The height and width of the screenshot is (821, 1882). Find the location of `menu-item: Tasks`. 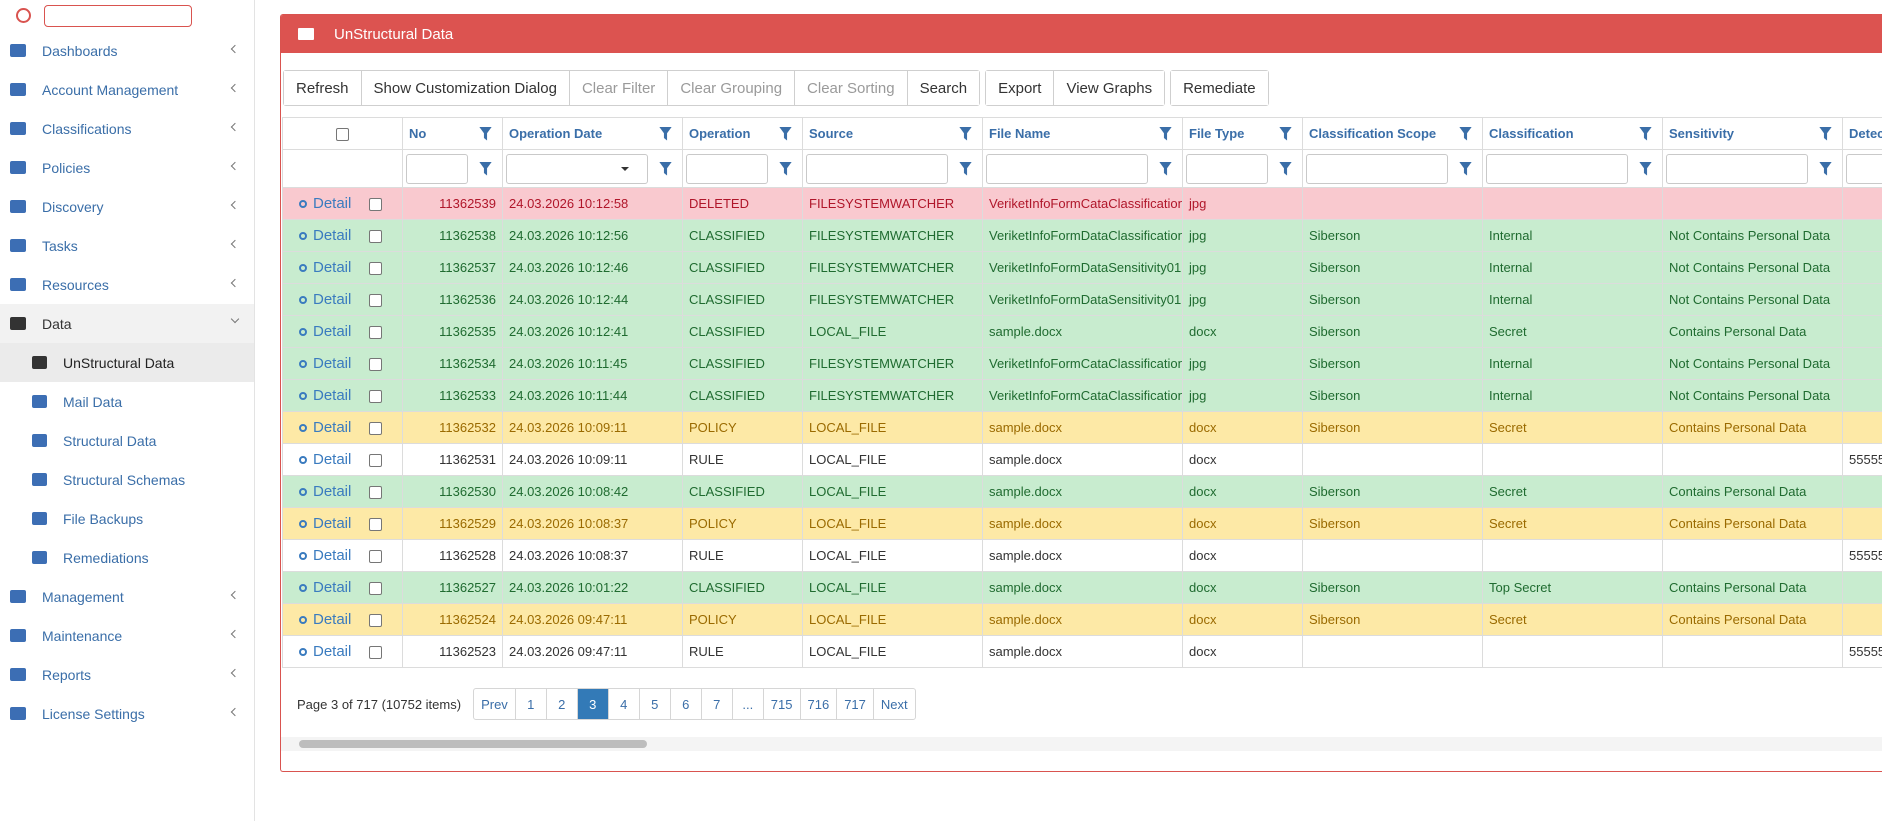

menu-item: Tasks is located at coordinates (127, 245).